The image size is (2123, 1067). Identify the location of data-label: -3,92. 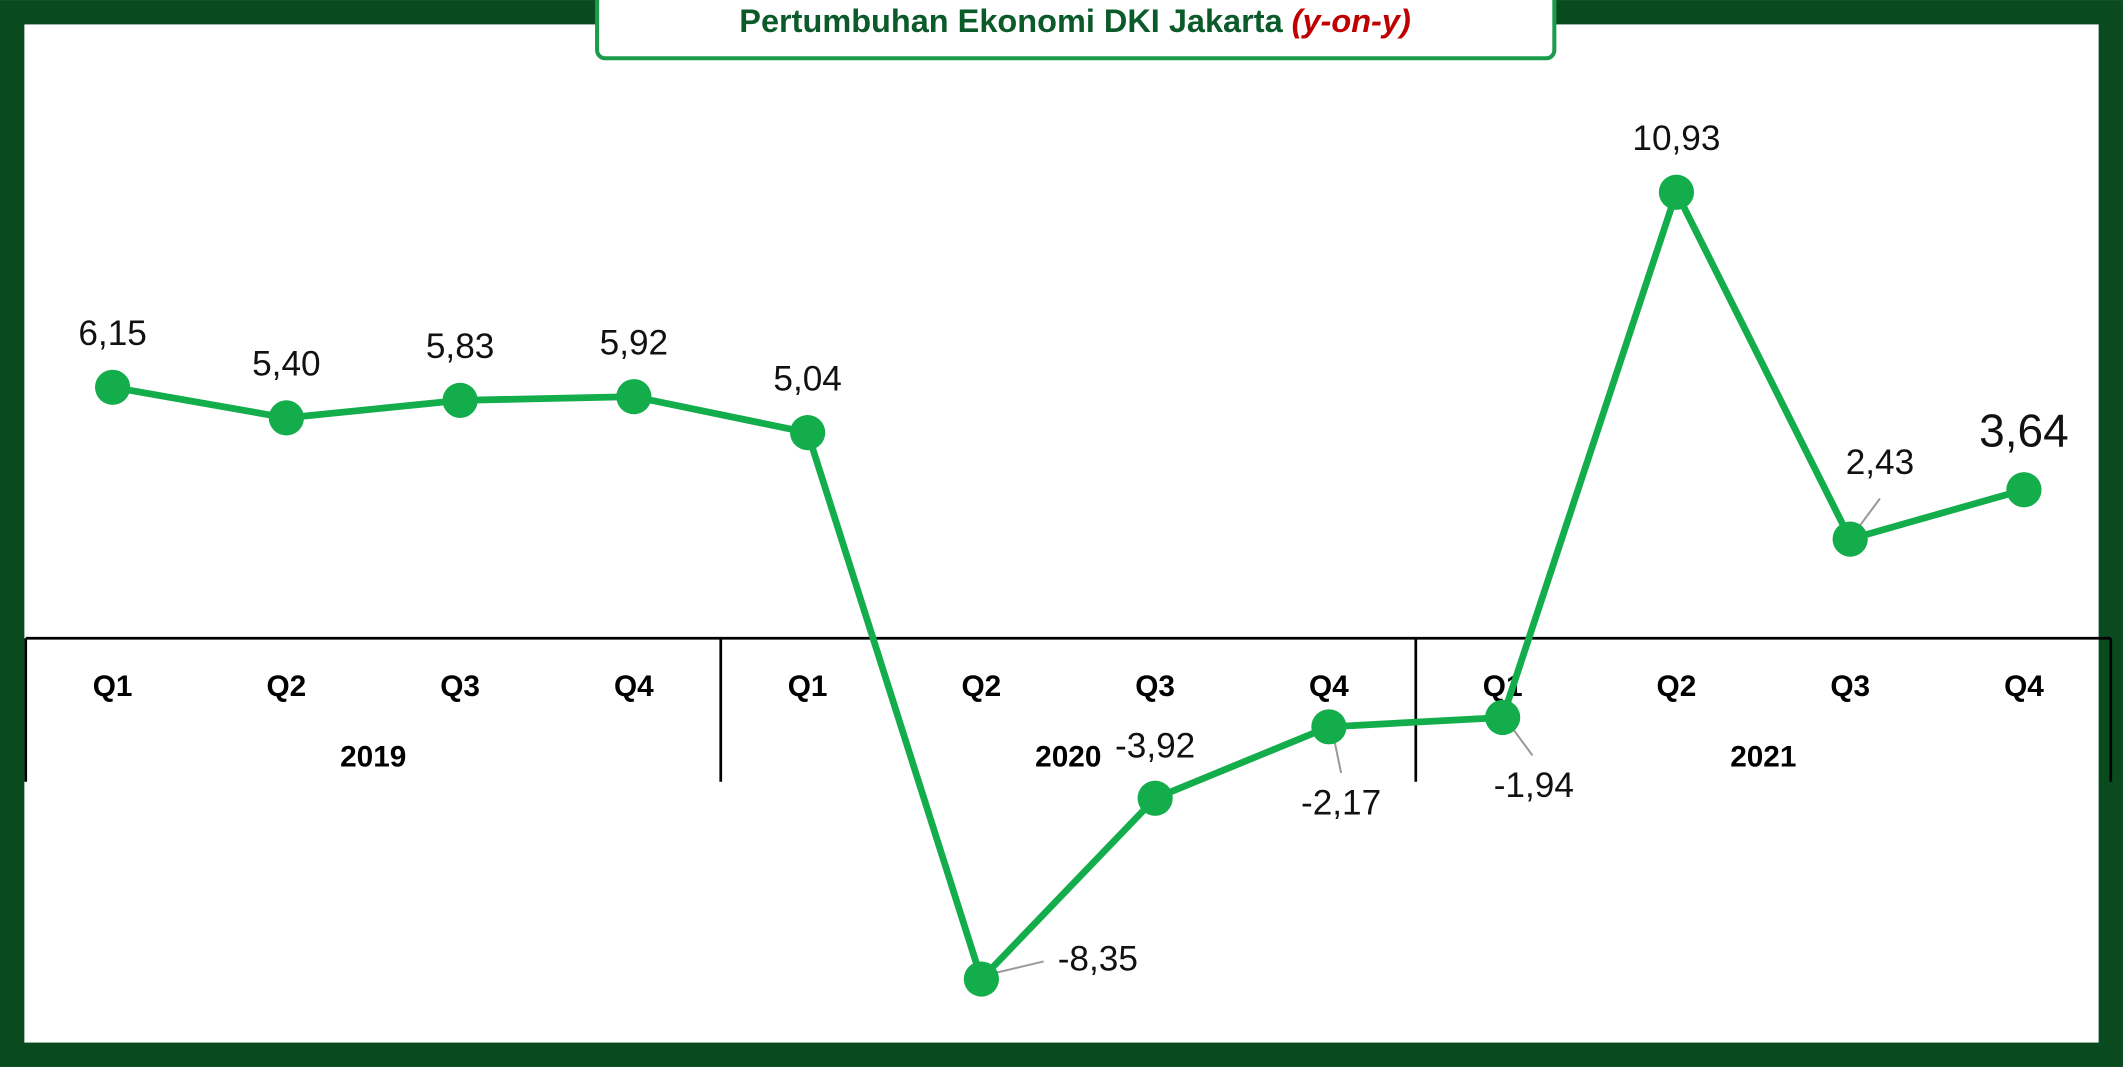
(1155, 745).